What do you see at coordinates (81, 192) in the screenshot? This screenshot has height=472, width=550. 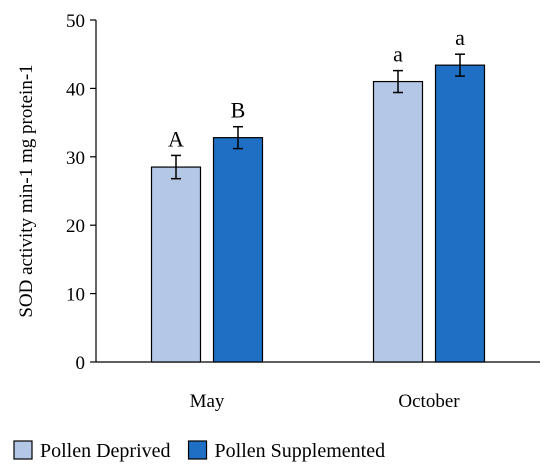 I see `y-axis-ticks: 0 10 20 30 40 50` at bounding box center [81, 192].